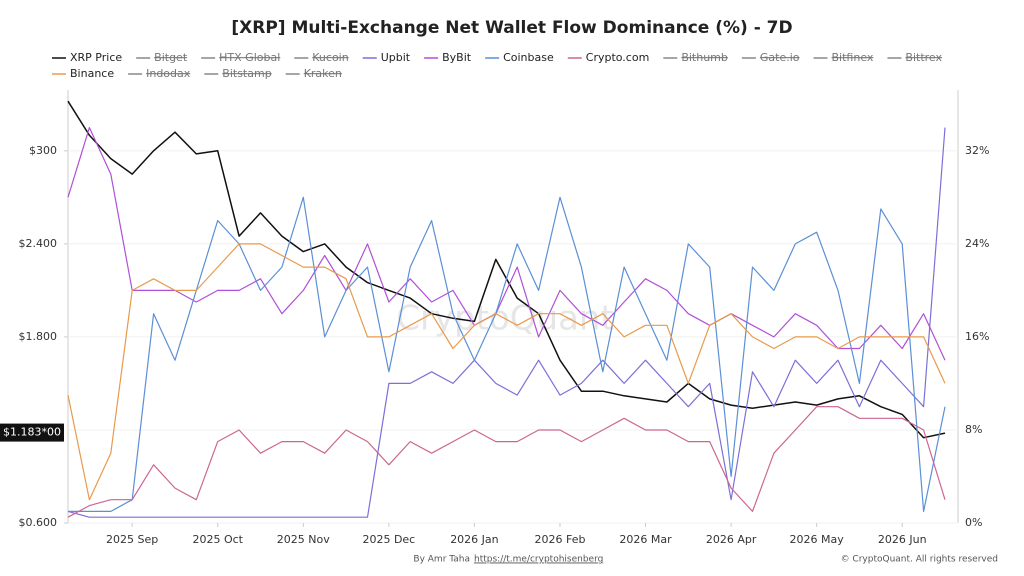 This screenshot has width=1024, height=576. Describe the element at coordinates (132, 539) in the screenshot. I see `x-tick-label: 2025 Sep` at that location.